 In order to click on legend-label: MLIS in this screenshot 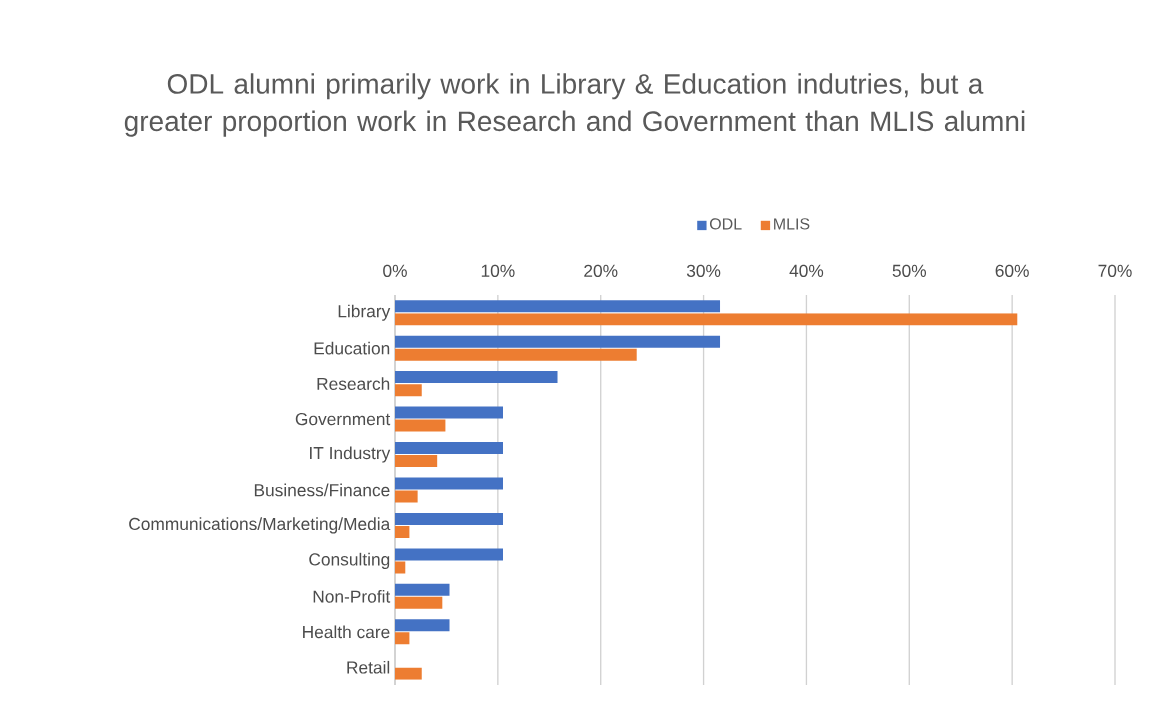, I will do `click(792, 224)`.